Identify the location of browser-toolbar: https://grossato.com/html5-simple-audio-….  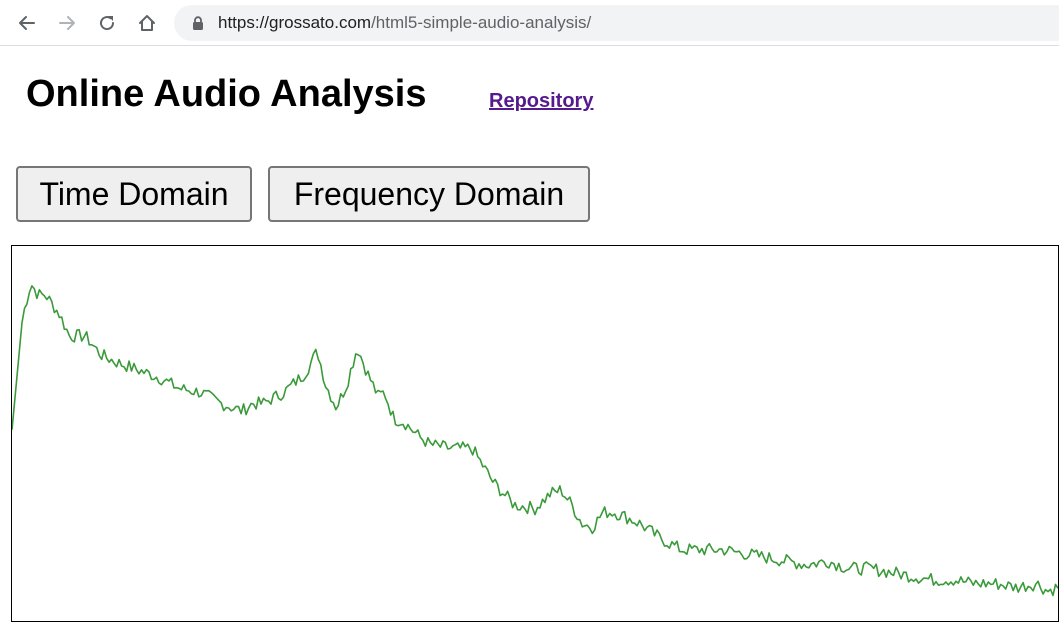
(529, 23).